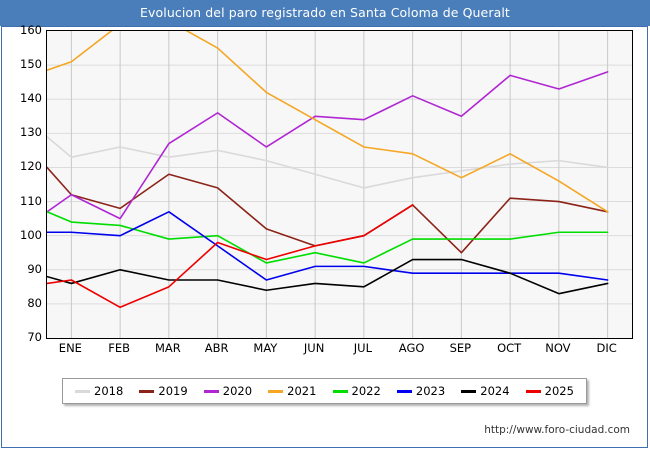 The width and height of the screenshot is (650, 450). What do you see at coordinates (109, 391) in the screenshot?
I see `legend-item-label: 2018` at bounding box center [109, 391].